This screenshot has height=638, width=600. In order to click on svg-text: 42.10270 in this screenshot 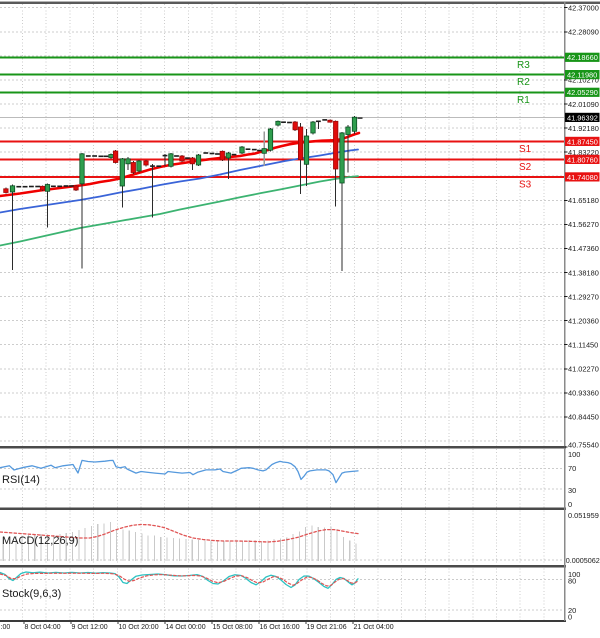, I will do `click(583, 80)`.